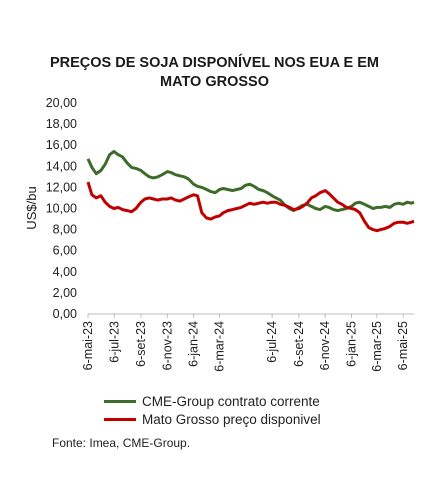 This screenshot has width=429, height=490. Describe the element at coordinates (65, 293) in the screenshot. I see `y-tick-label: 2,00` at that location.